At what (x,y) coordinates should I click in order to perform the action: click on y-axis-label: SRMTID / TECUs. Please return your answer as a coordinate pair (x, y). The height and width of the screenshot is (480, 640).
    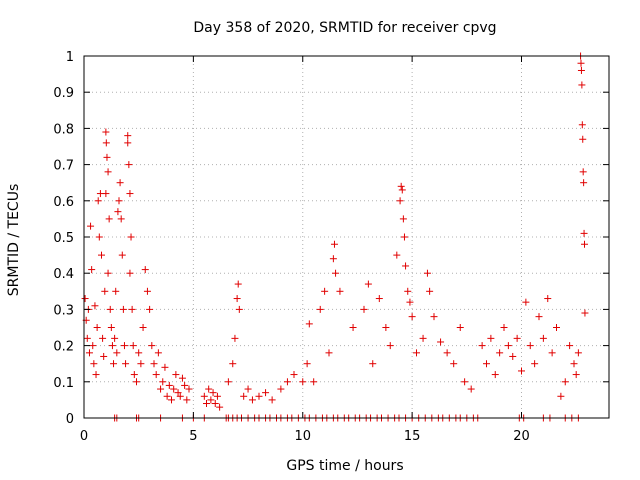
    Looking at the image, I should click on (14, 240).